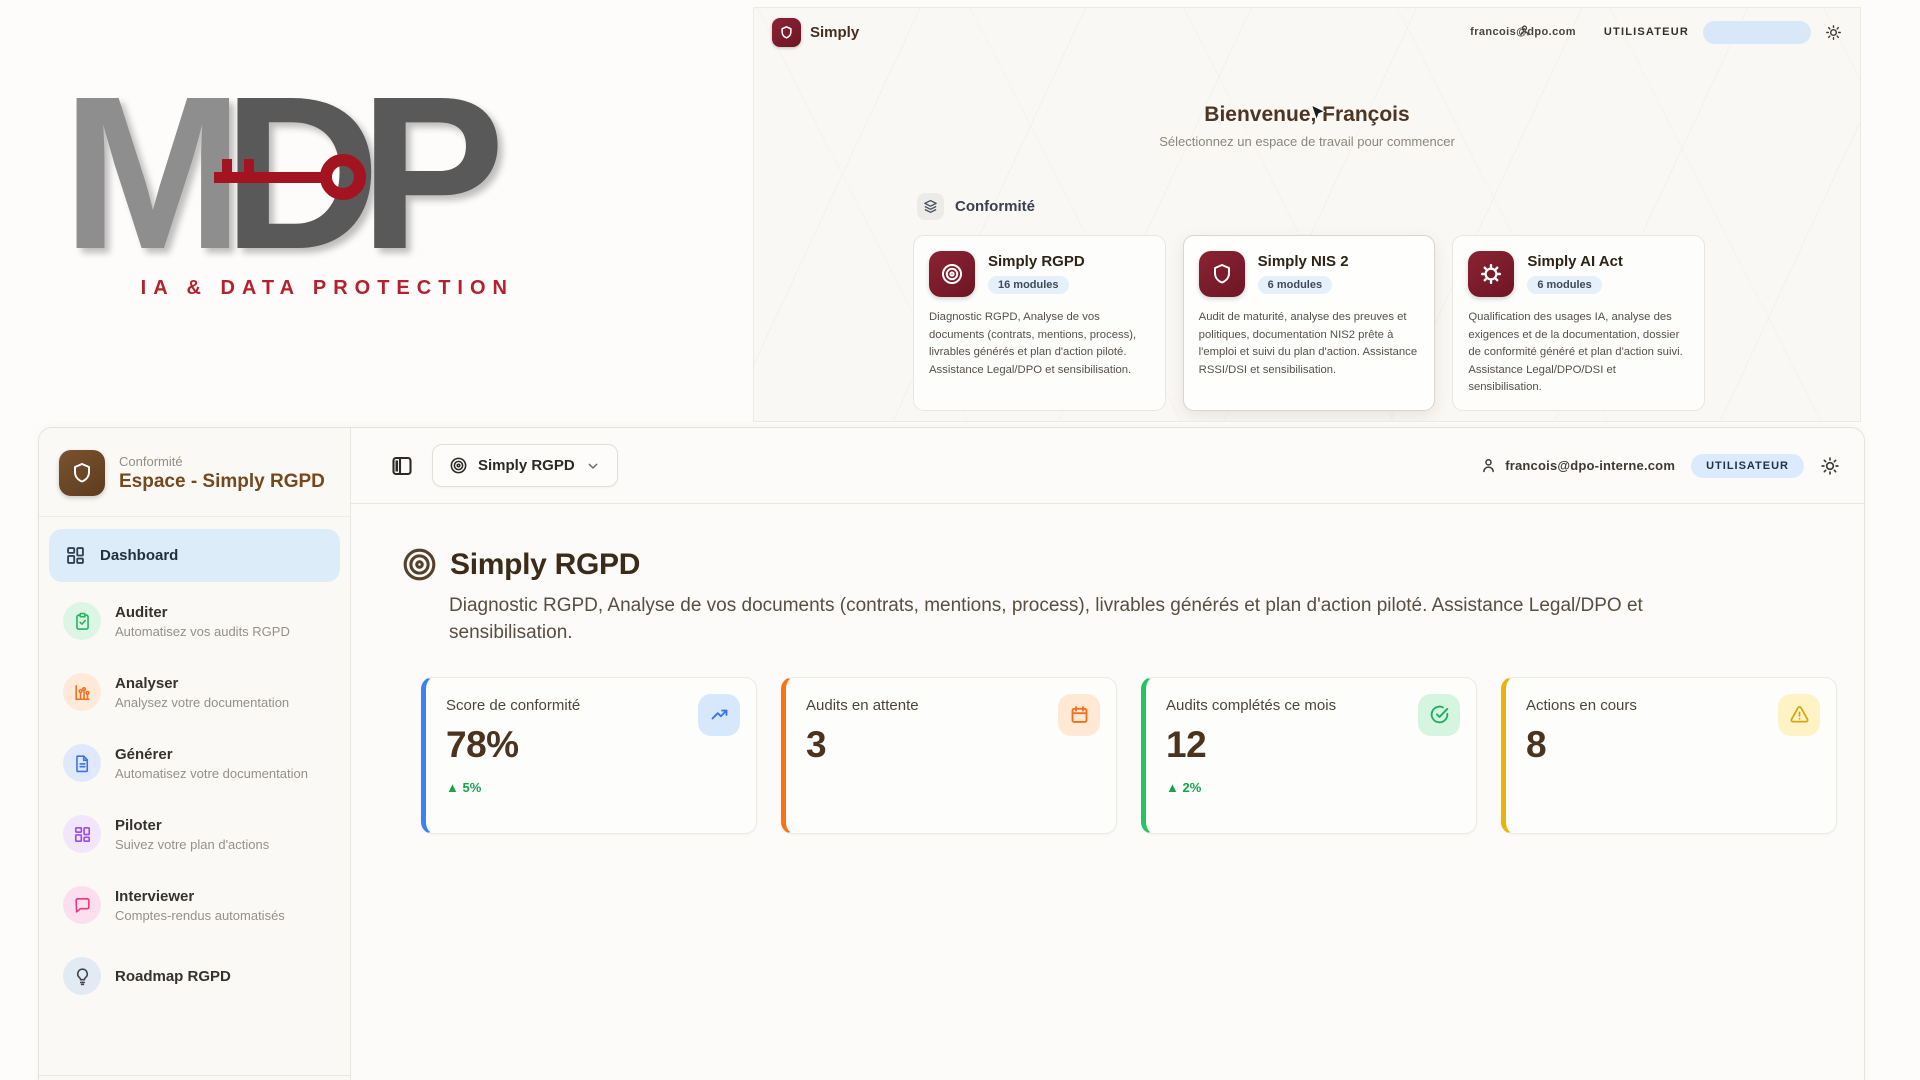 The width and height of the screenshot is (1920, 1080). What do you see at coordinates (194, 621) in the screenshot?
I see `sidebar-item-auditer: Auditer Automatisez vos audits RGPD` at bounding box center [194, 621].